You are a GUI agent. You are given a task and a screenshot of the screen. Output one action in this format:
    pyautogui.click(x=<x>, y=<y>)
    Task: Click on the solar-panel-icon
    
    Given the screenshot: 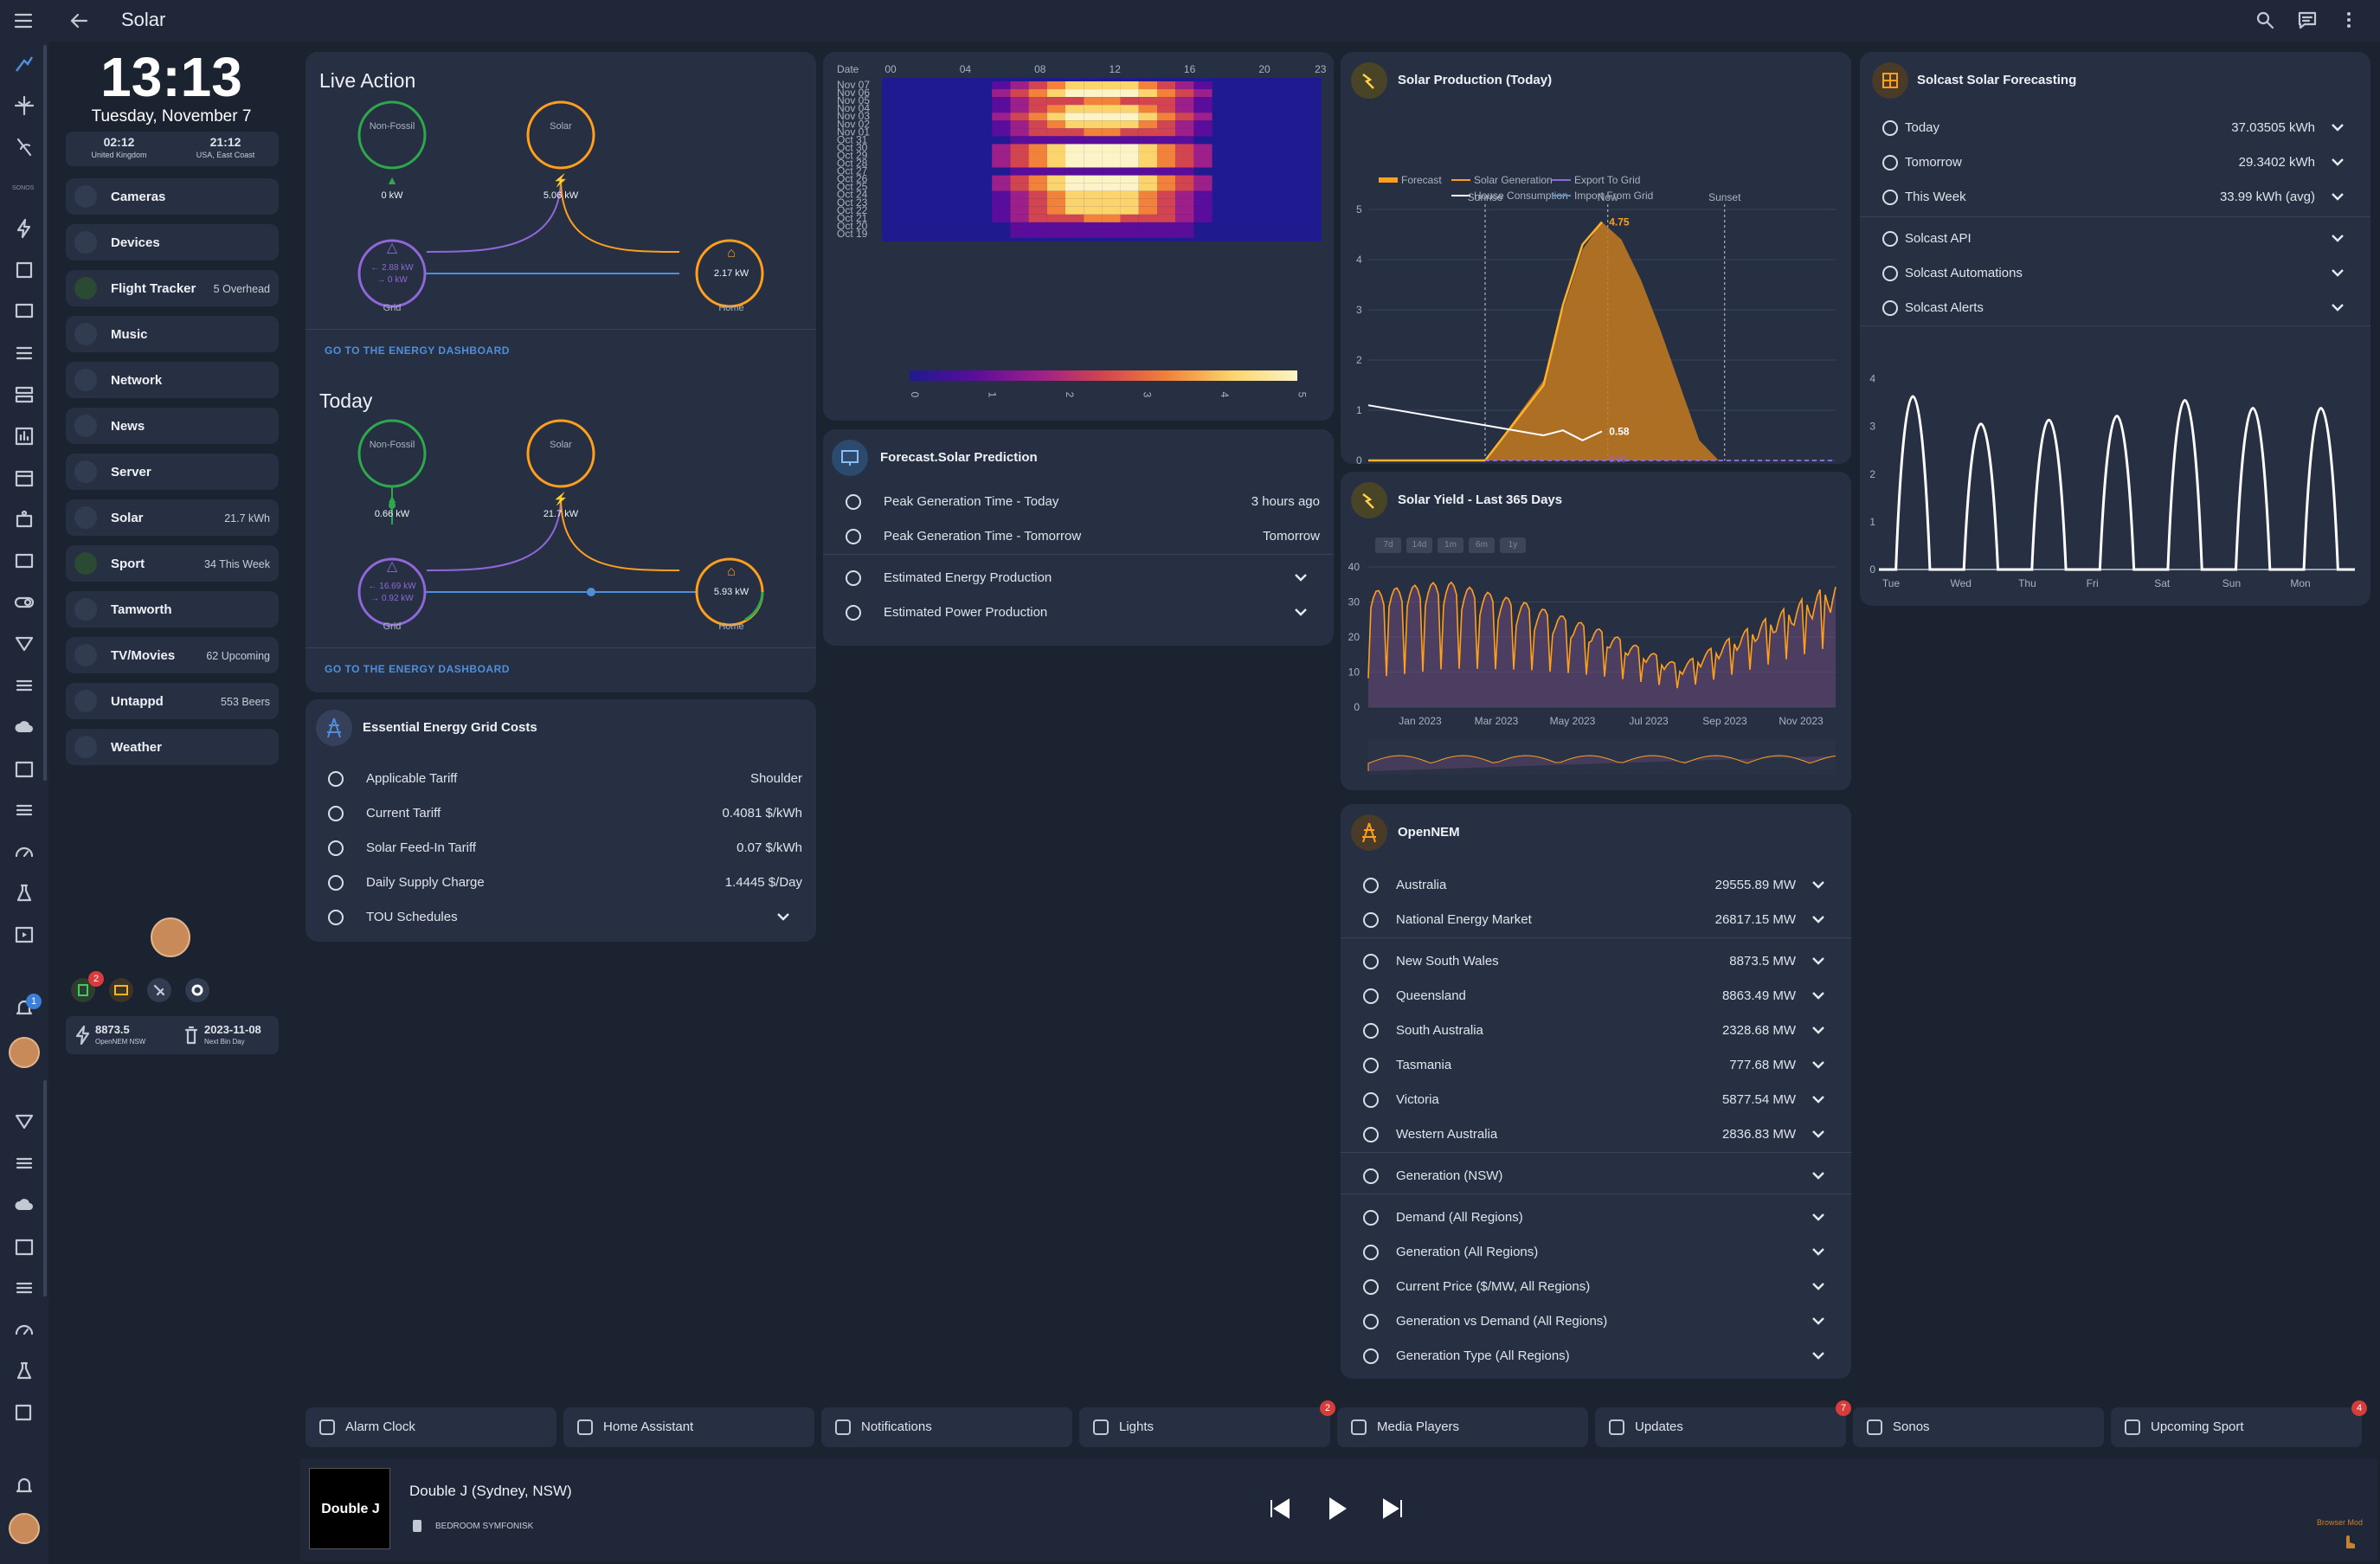 What is the action you would take?
    pyautogui.click(x=24, y=64)
    